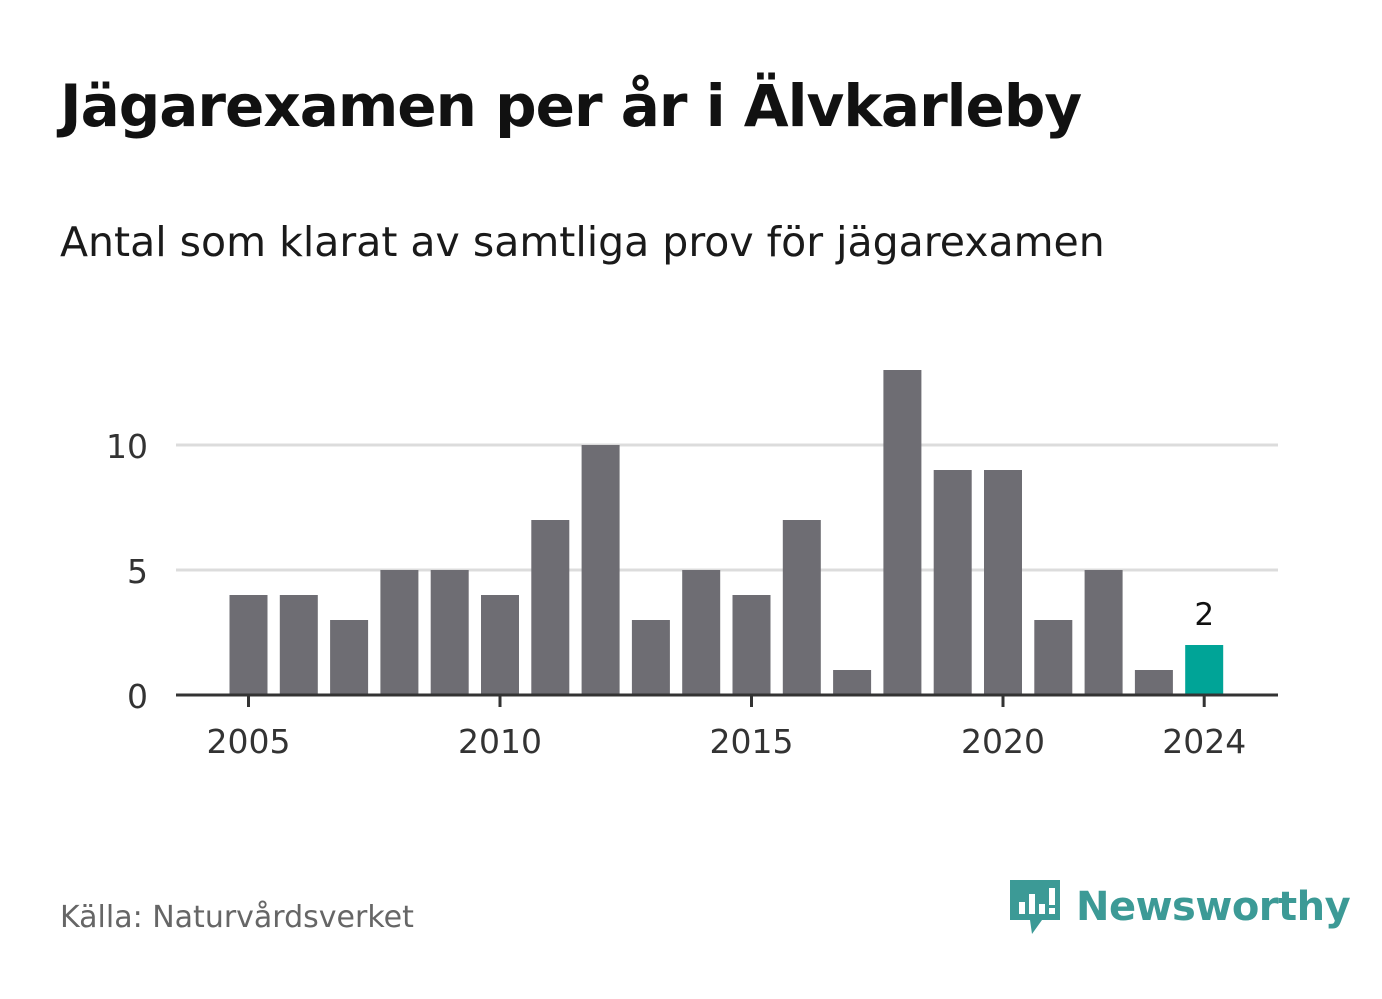 Image resolution: width=1382 pixels, height=999 pixels. I want to click on bar-2023, so click(1153, 682).